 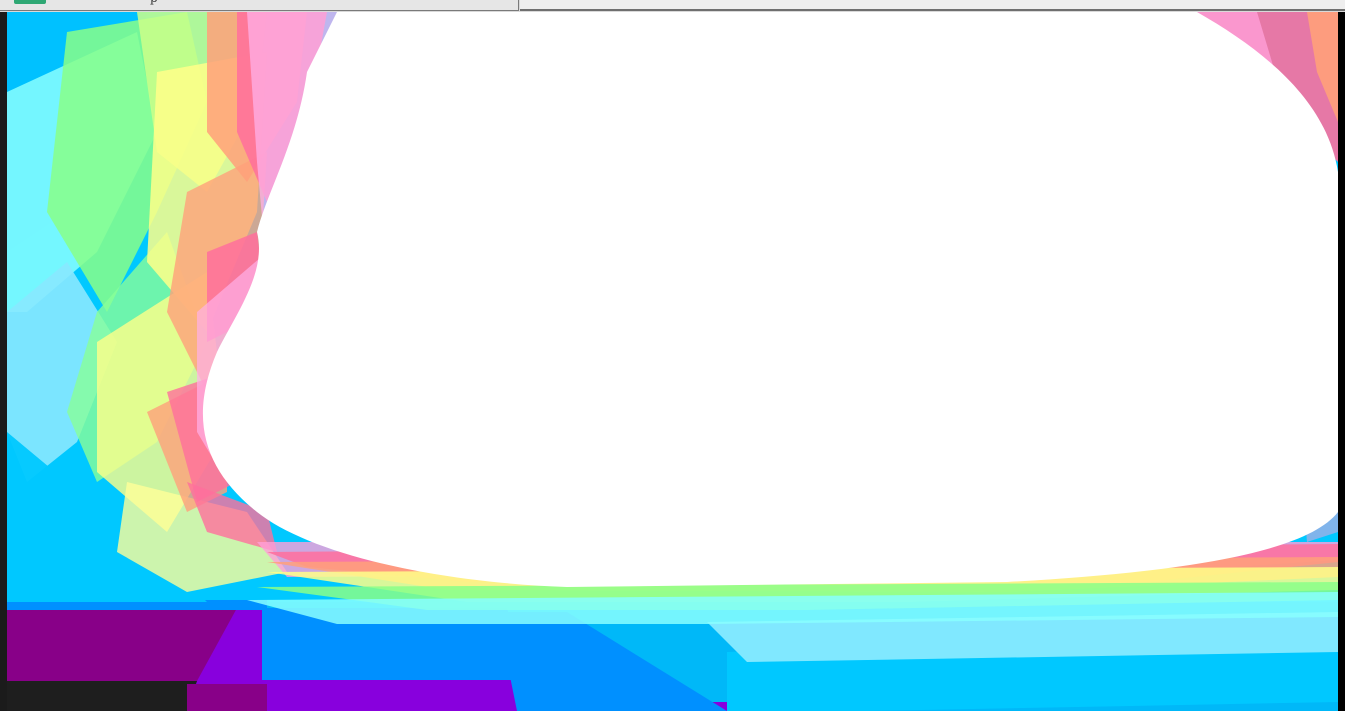 I want to click on violet-bottom-strip, so click(x=392, y=695).